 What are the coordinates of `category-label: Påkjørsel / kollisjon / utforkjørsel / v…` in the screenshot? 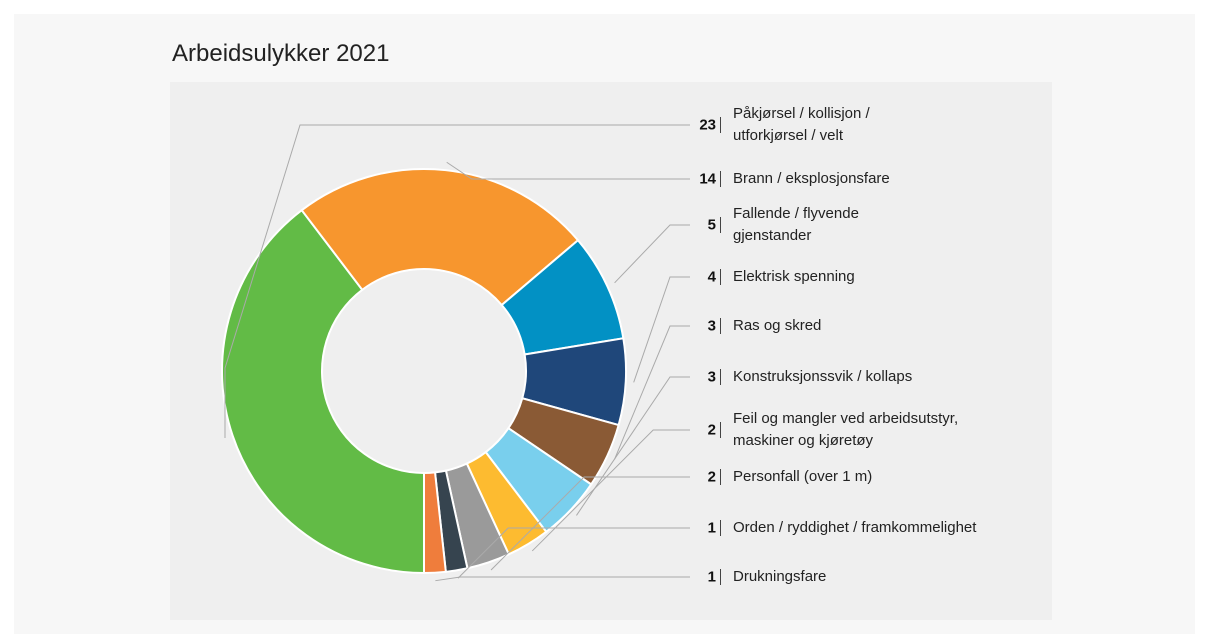 It's located at (801, 124).